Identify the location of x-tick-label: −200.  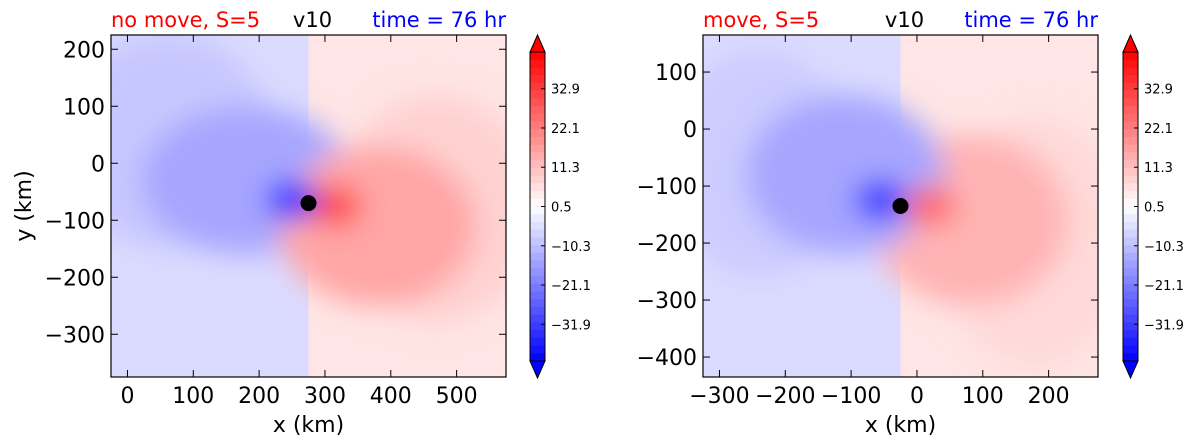
(785, 396).